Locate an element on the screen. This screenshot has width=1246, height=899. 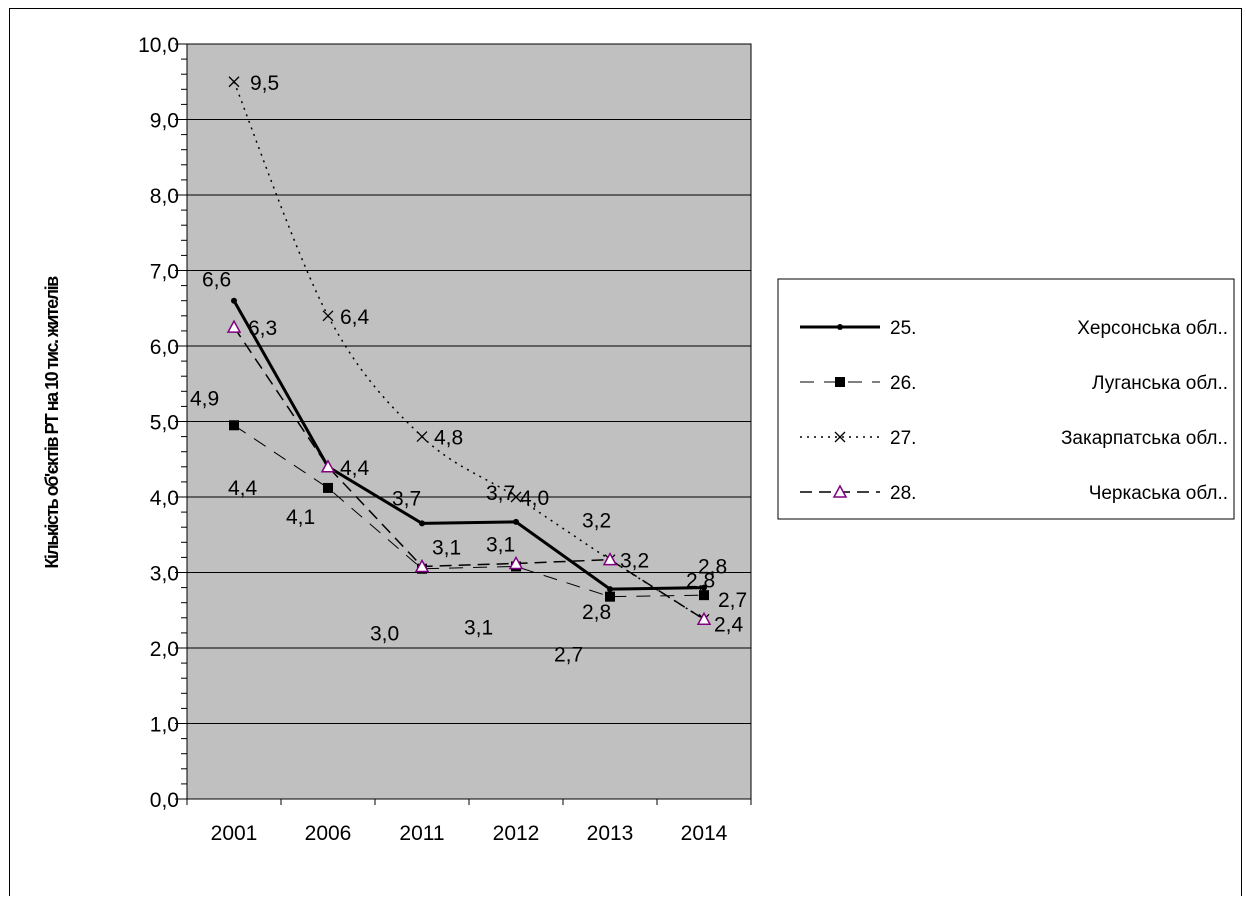
x-tick-label: 2011 is located at coordinates (421, 833).